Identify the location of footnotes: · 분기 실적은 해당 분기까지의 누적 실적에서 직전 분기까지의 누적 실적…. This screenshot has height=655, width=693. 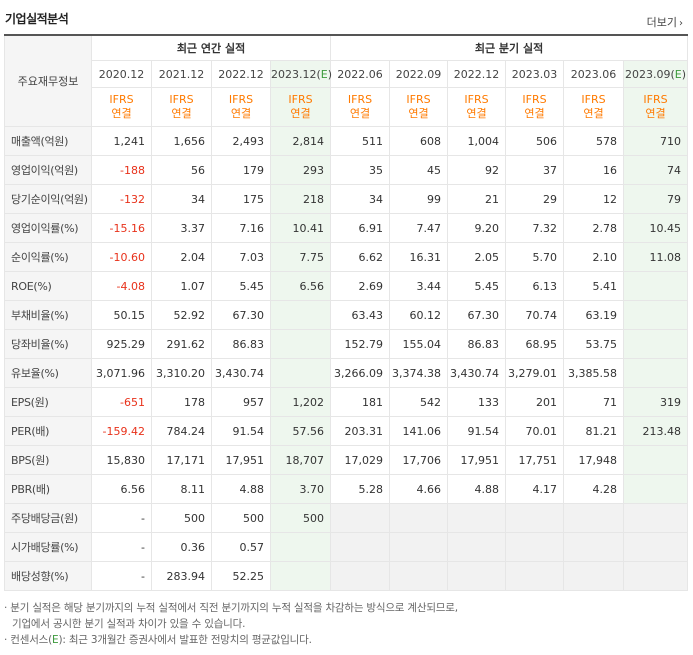
(346, 624).